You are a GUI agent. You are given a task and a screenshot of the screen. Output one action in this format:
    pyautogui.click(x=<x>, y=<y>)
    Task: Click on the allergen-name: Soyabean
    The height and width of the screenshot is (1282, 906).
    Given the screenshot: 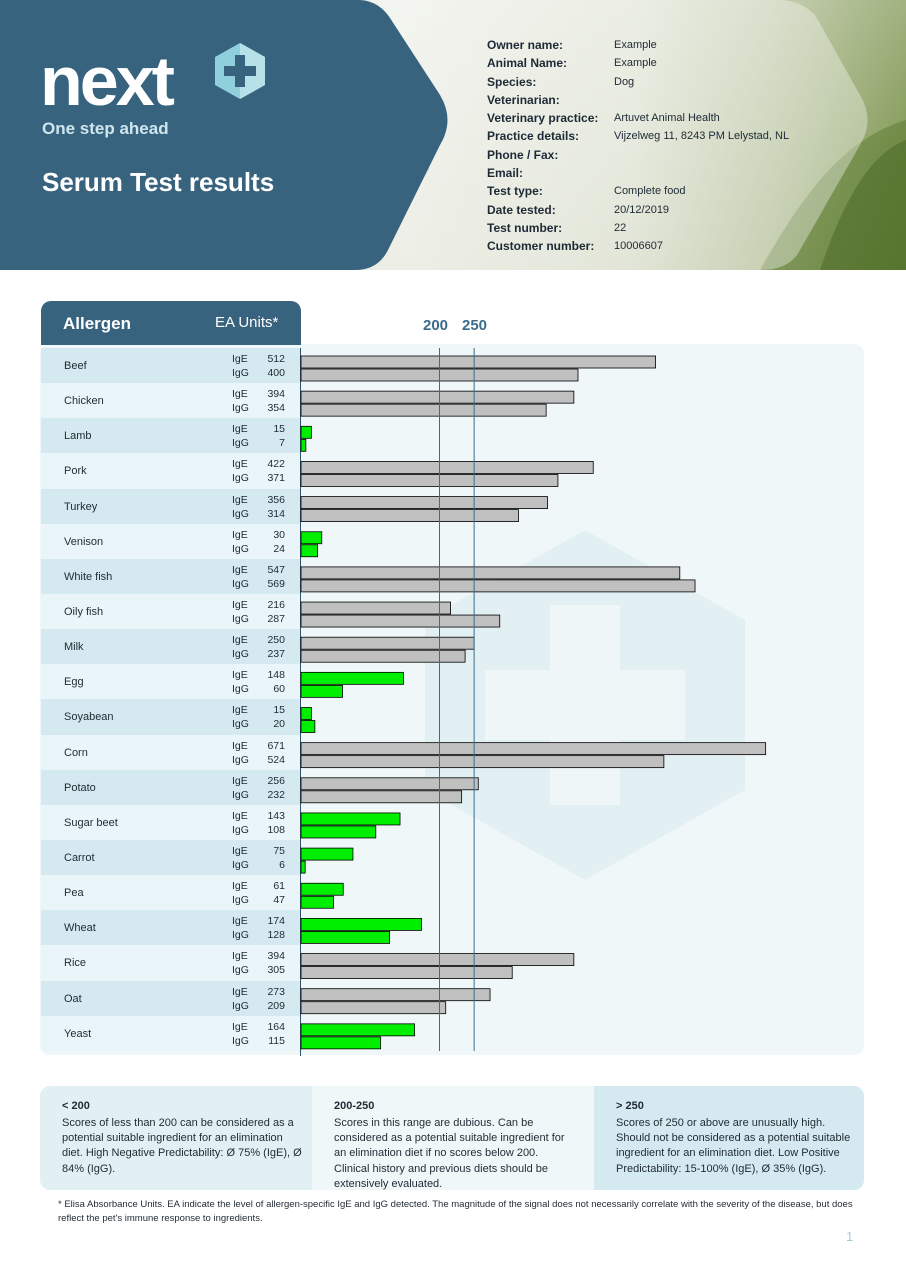 What is the action you would take?
    pyautogui.click(x=89, y=717)
    